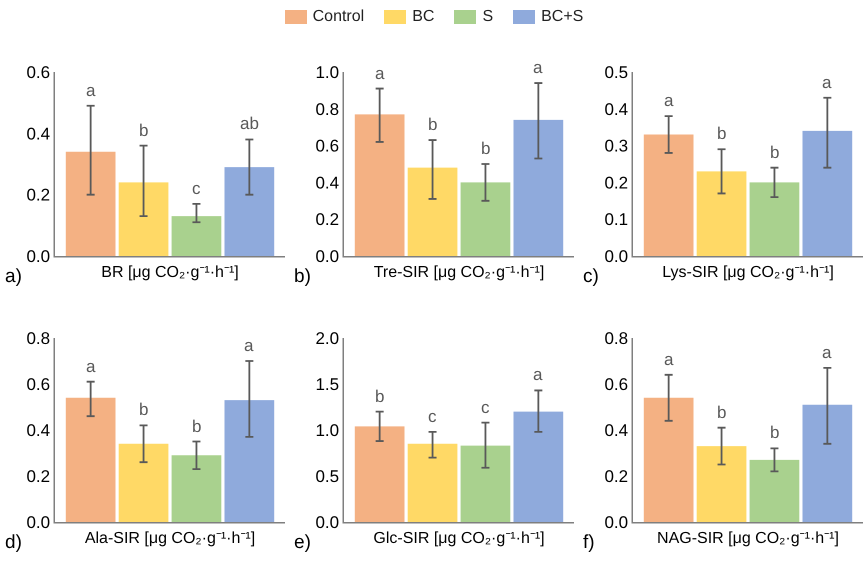 The image size is (868, 568). What do you see at coordinates (459, 273) in the screenshot?
I see `x-axis-title: Tre-SIR [μg CO₂·g⁻¹·h⁻¹]` at bounding box center [459, 273].